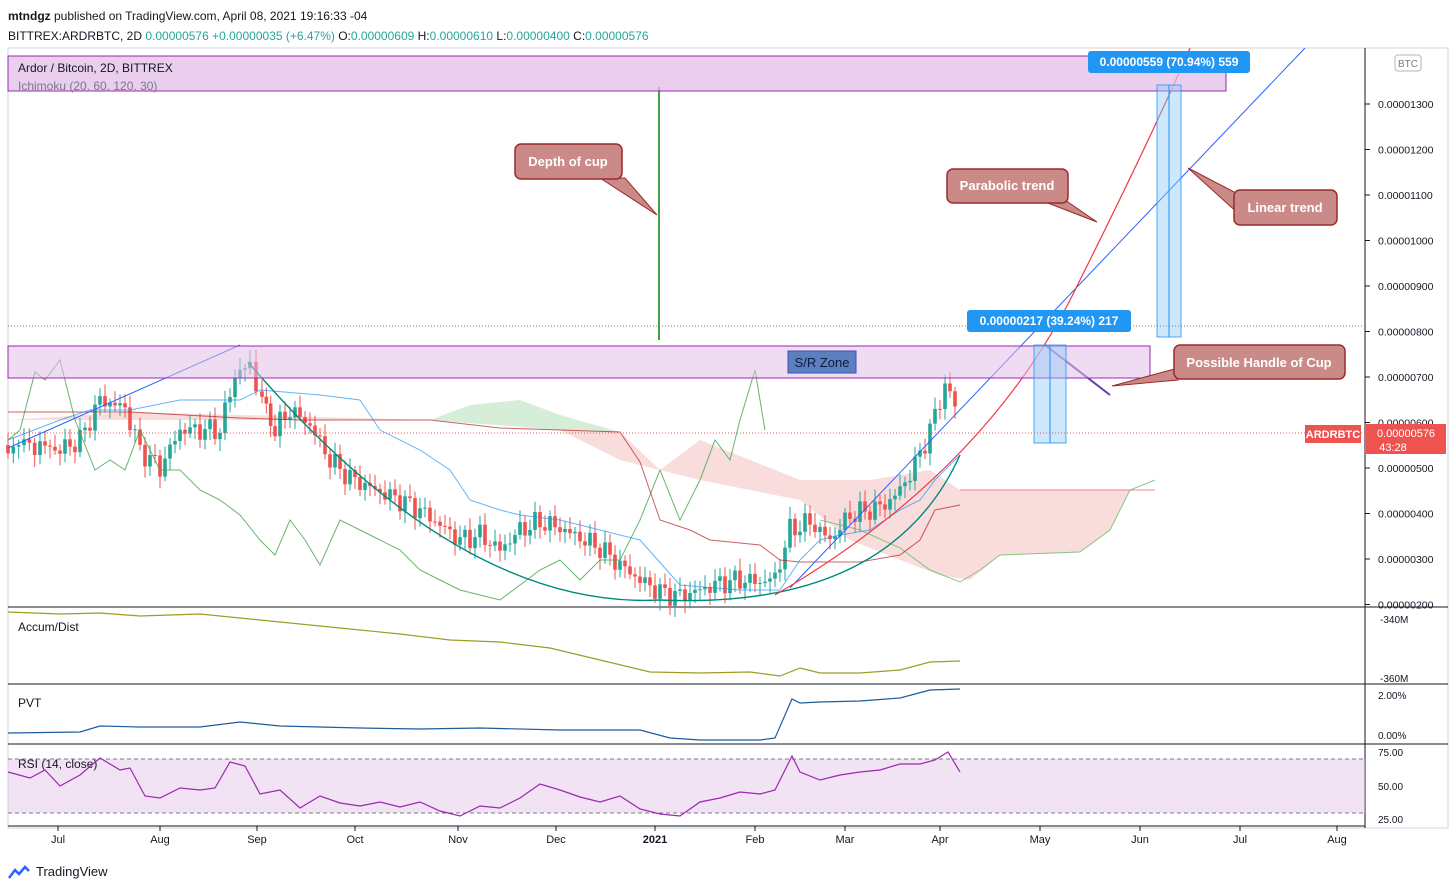 The width and height of the screenshot is (1456, 894). I want to click on ichimoku-base-line, so click(484, 487).